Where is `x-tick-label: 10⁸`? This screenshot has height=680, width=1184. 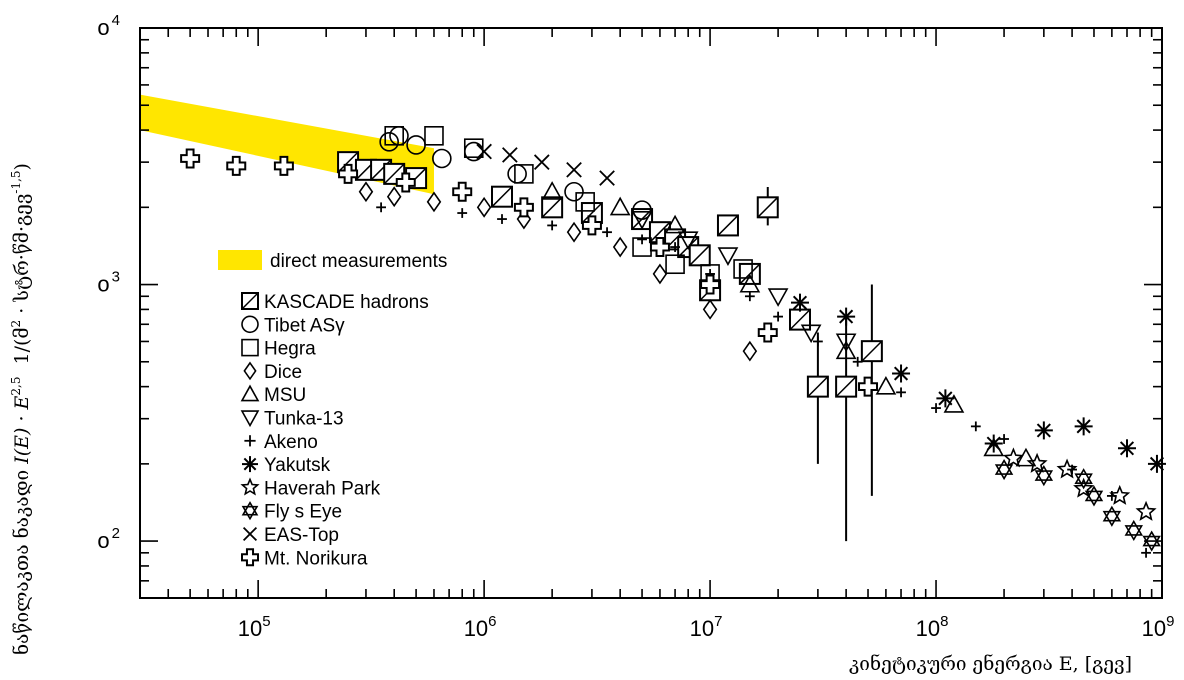
x-tick-label: 10⁸ is located at coordinates (932, 627).